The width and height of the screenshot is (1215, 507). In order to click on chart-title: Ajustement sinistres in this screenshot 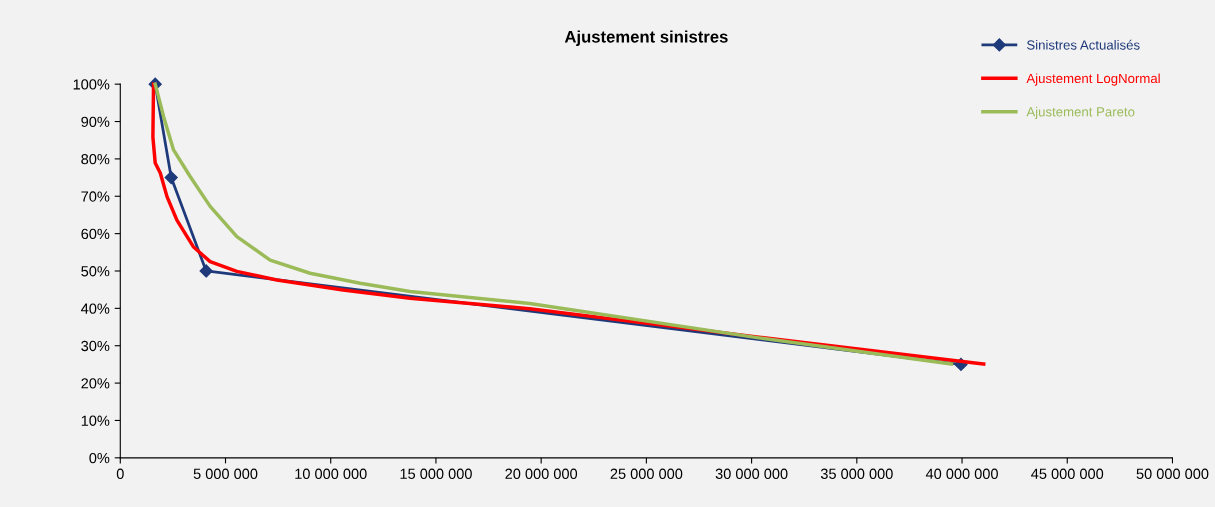, I will do `click(646, 38)`.